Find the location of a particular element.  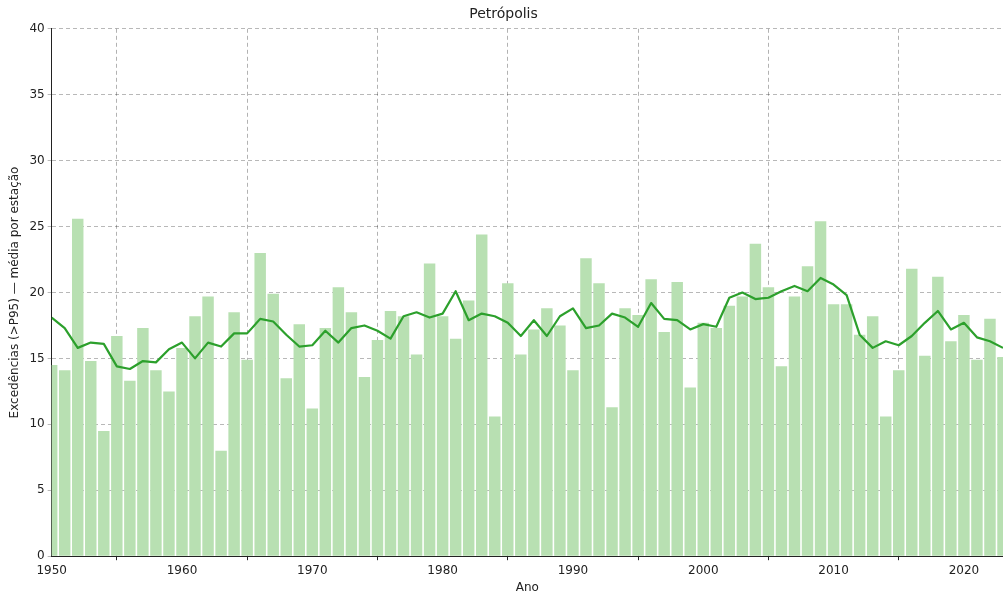

x-tick-label: 2000 is located at coordinates (703, 569).